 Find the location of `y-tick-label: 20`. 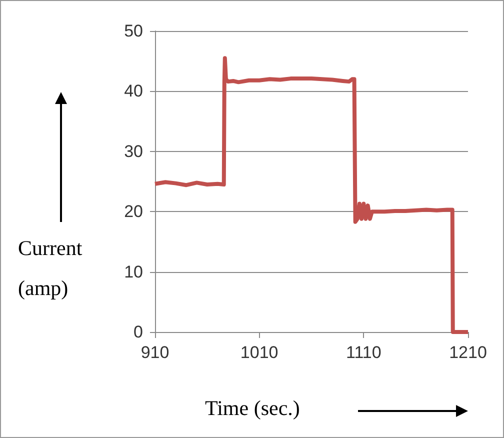

y-tick-label: 20 is located at coordinates (133, 212).